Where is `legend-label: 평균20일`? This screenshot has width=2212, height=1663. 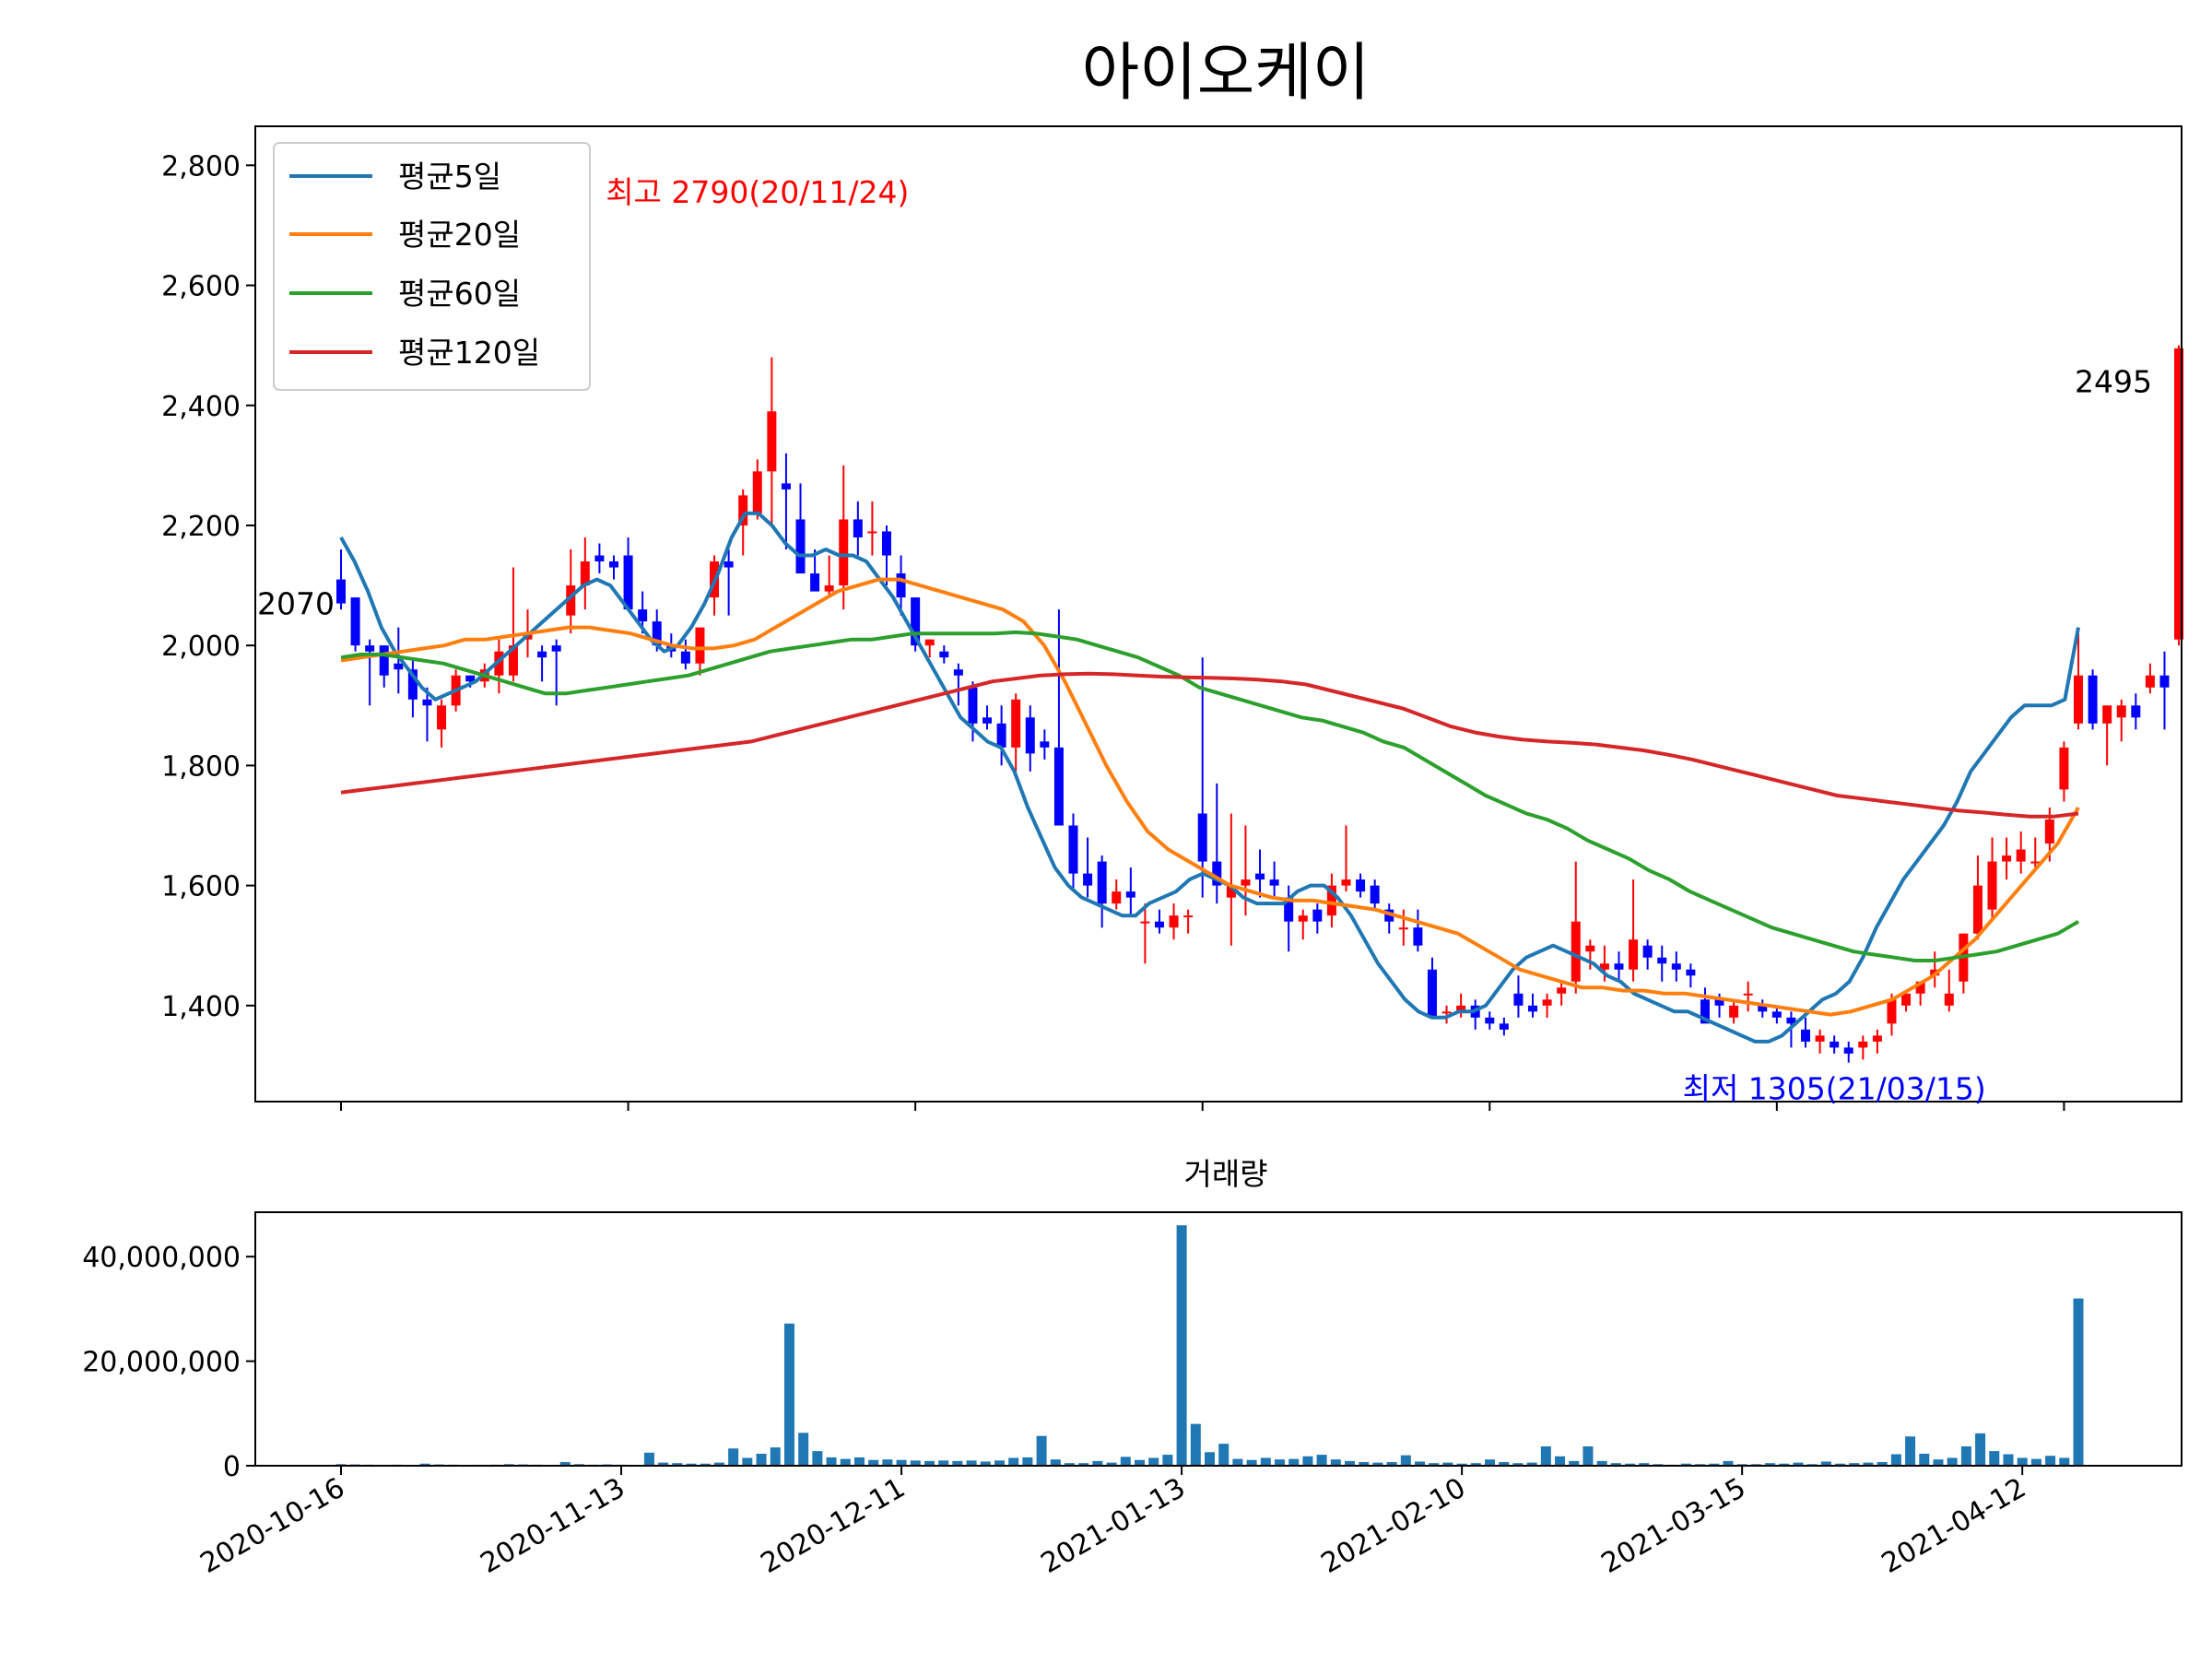 legend-label: 평균20일 is located at coordinates (459, 235).